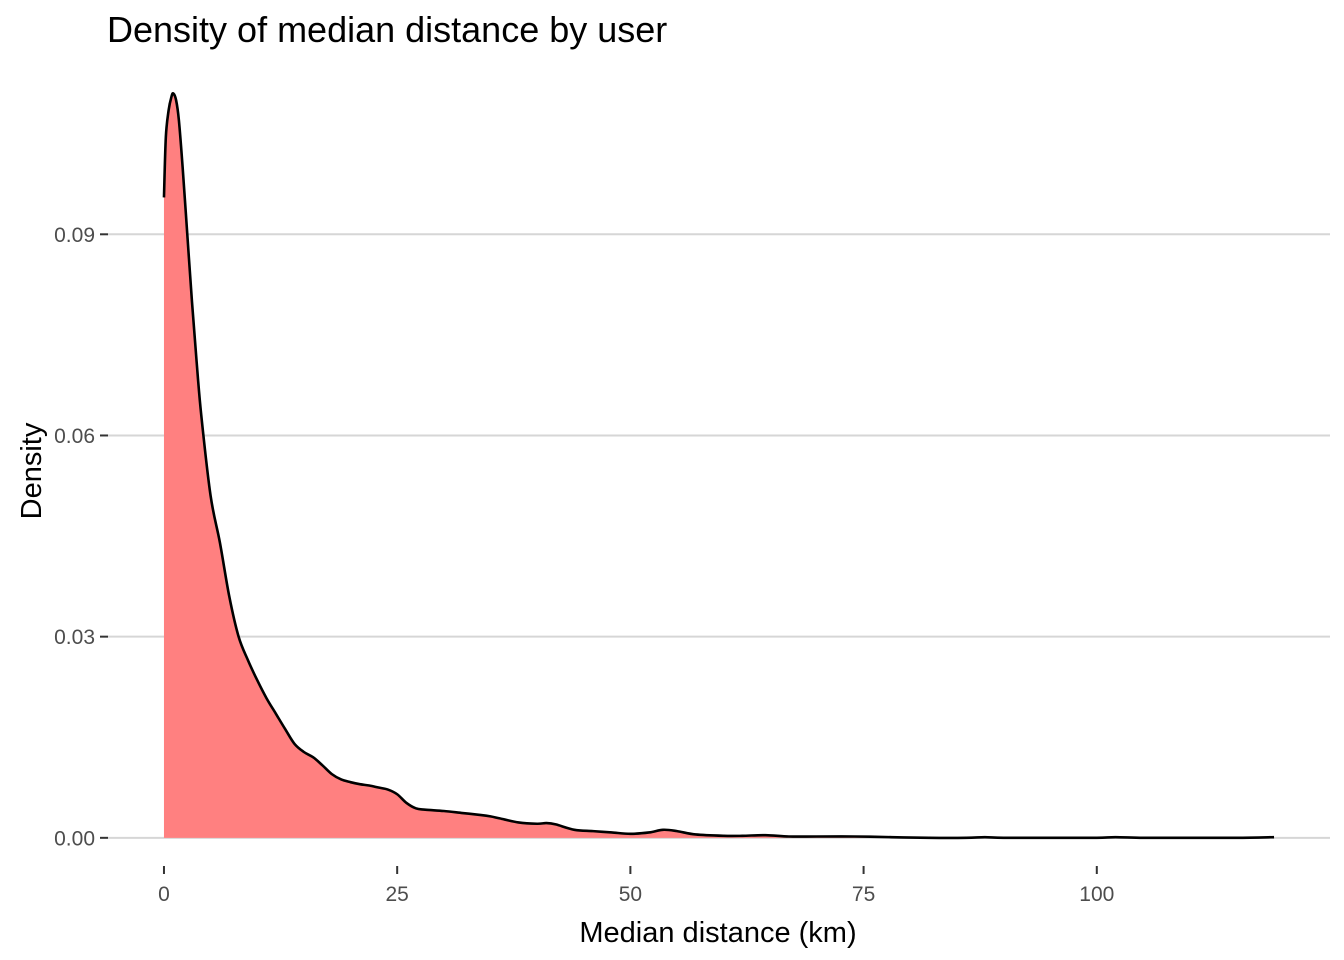  Describe the element at coordinates (630, 894) in the screenshot. I see `x-tick-label: 50` at that location.